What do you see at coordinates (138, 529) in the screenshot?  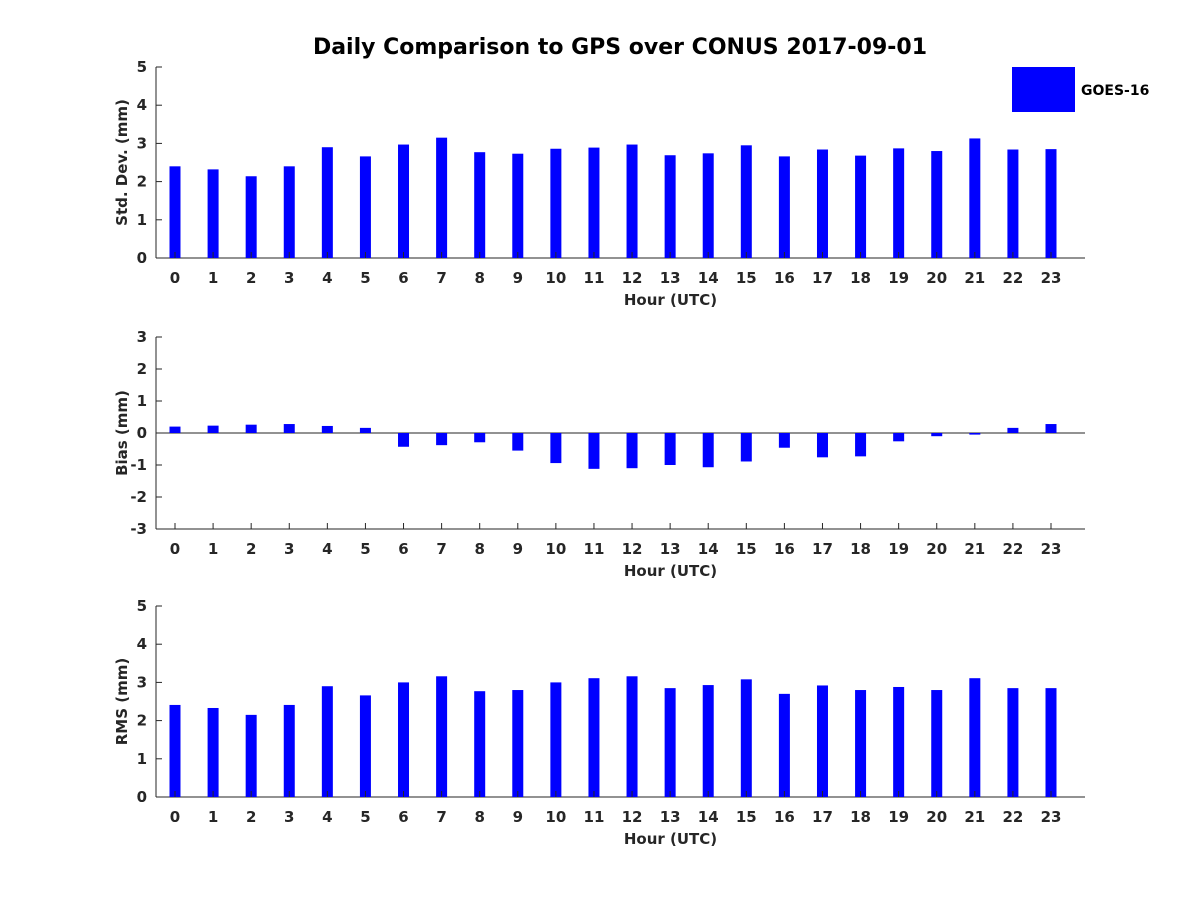 I see `y-tick-label: -3` at bounding box center [138, 529].